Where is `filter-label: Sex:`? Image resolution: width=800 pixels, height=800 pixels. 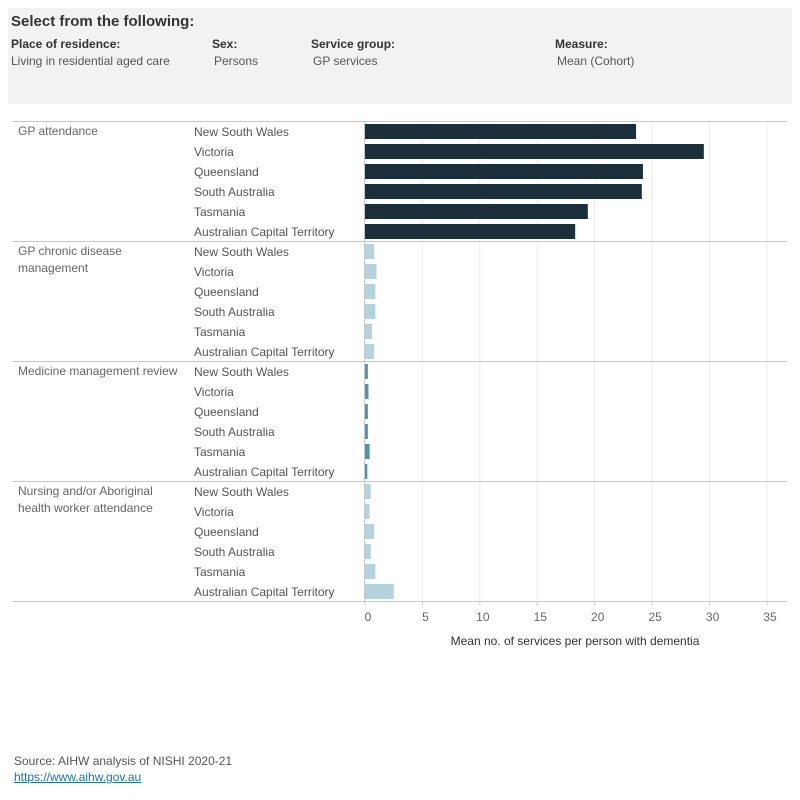
filter-label: Sex: is located at coordinates (225, 44).